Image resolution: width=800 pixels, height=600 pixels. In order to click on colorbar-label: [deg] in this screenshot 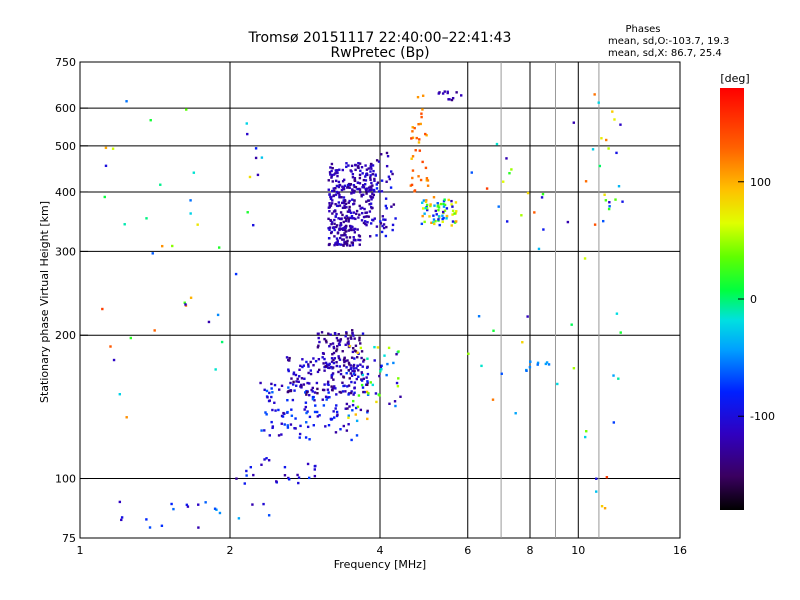, I will do `click(734, 78)`.